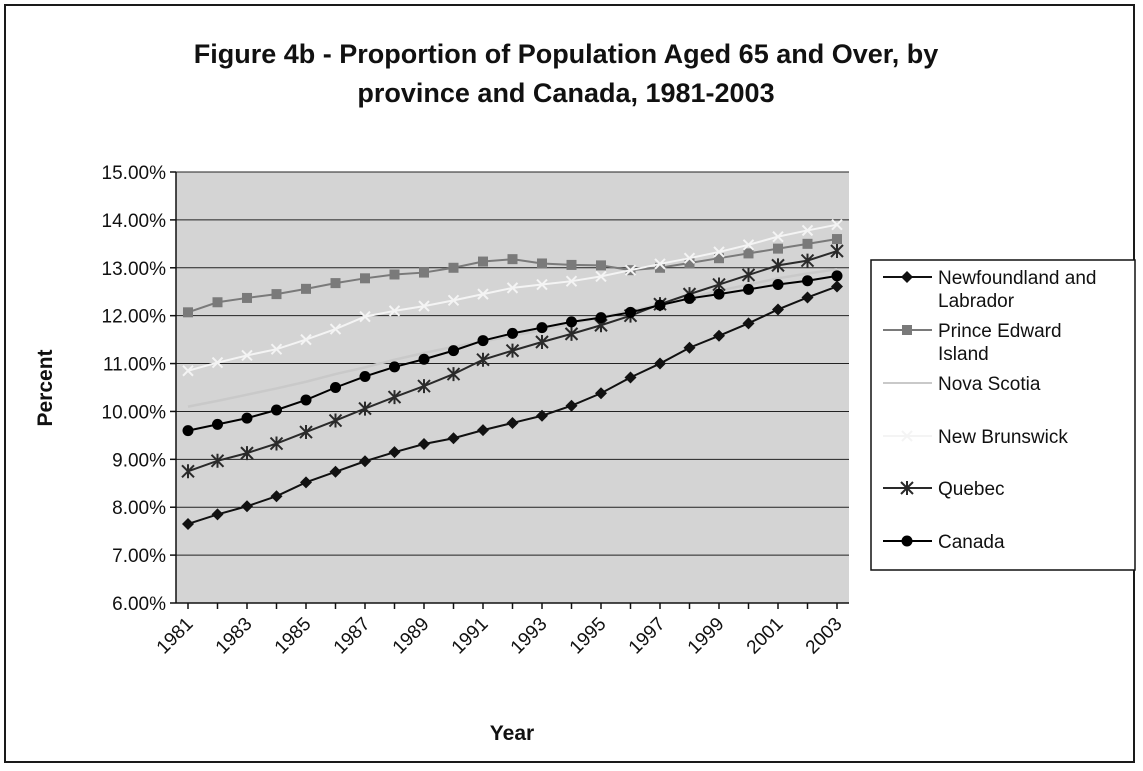 This screenshot has width=1143, height=771. I want to click on x-tick-label: 1985, so click(293, 636).